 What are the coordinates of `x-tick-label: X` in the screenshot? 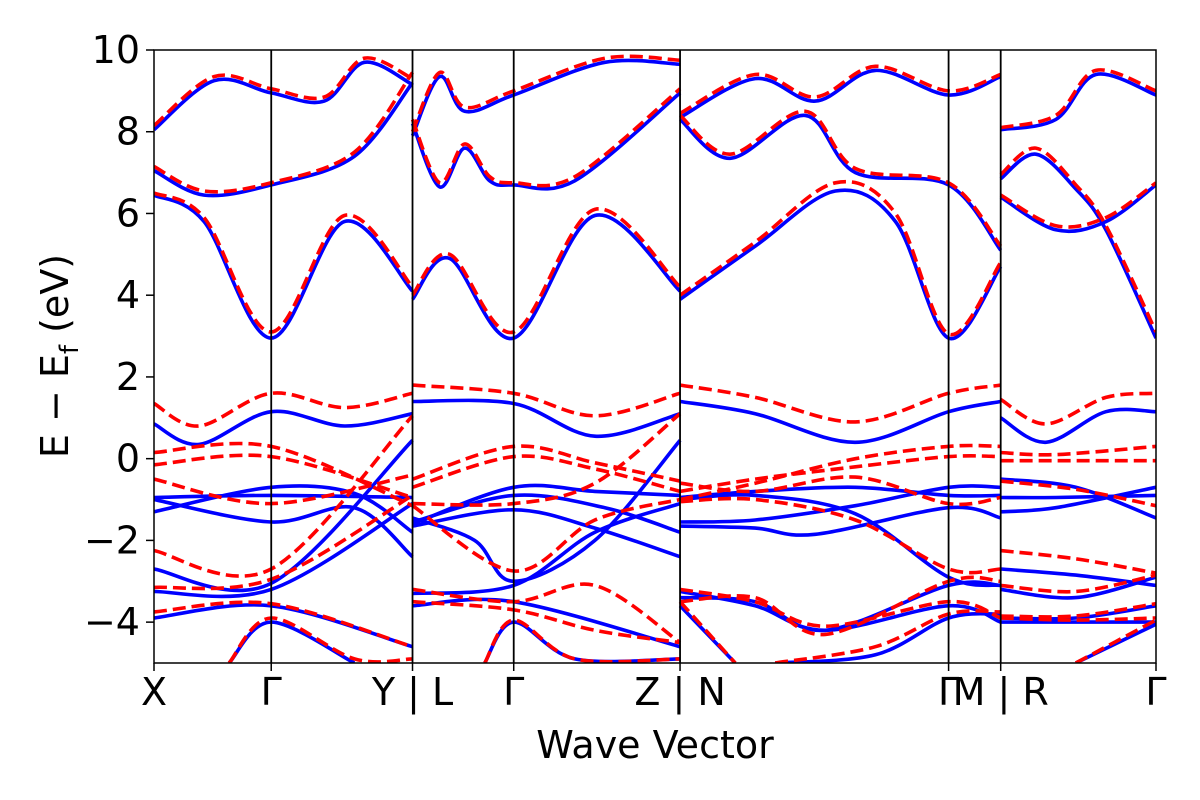 It's located at (154, 692).